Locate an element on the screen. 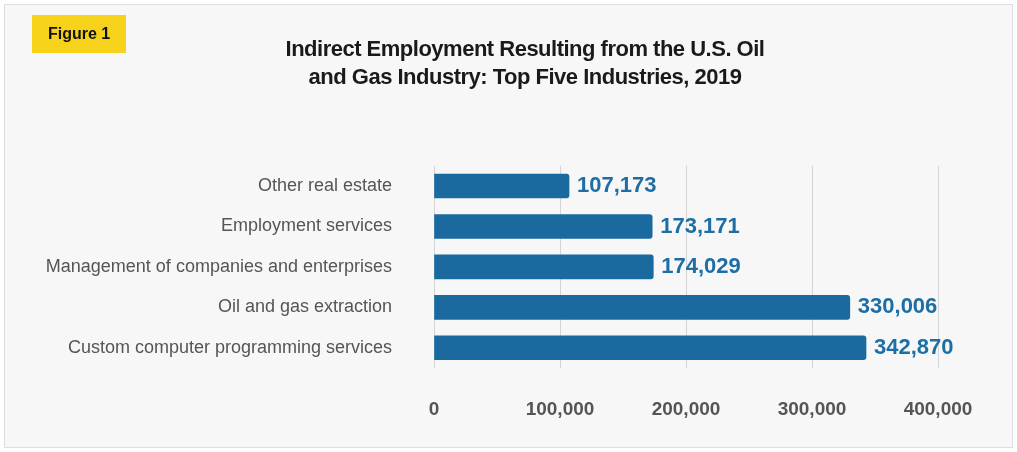  y-tick-label: Custom computer programming services is located at coordinates (229, 346).